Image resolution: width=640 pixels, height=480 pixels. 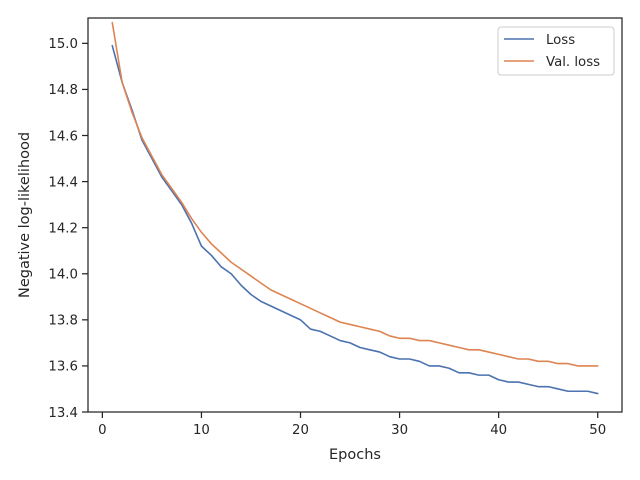 What do you see at coordinates (63, 367) in the screenshot?
I see `y-tick-label: 13.6` at bounding box center [63, 367].